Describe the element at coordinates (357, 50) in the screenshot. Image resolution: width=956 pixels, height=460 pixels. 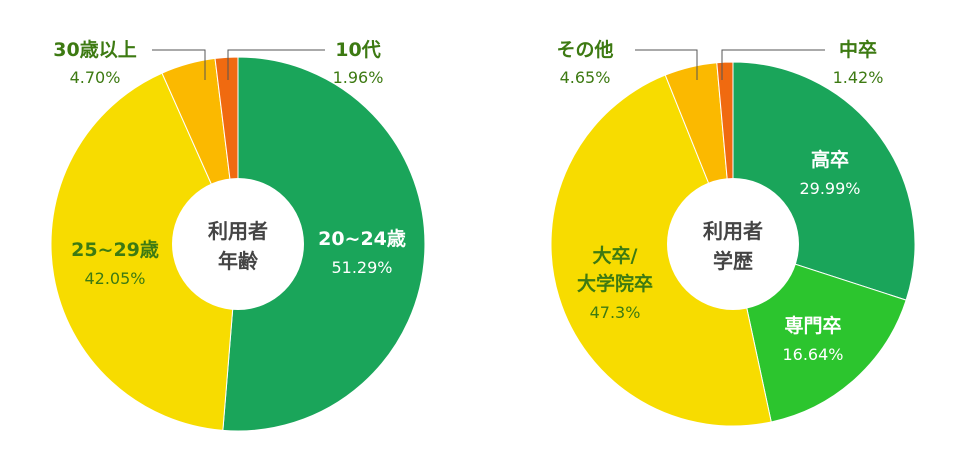
I see `slice-label-10s: 10代` at that location.